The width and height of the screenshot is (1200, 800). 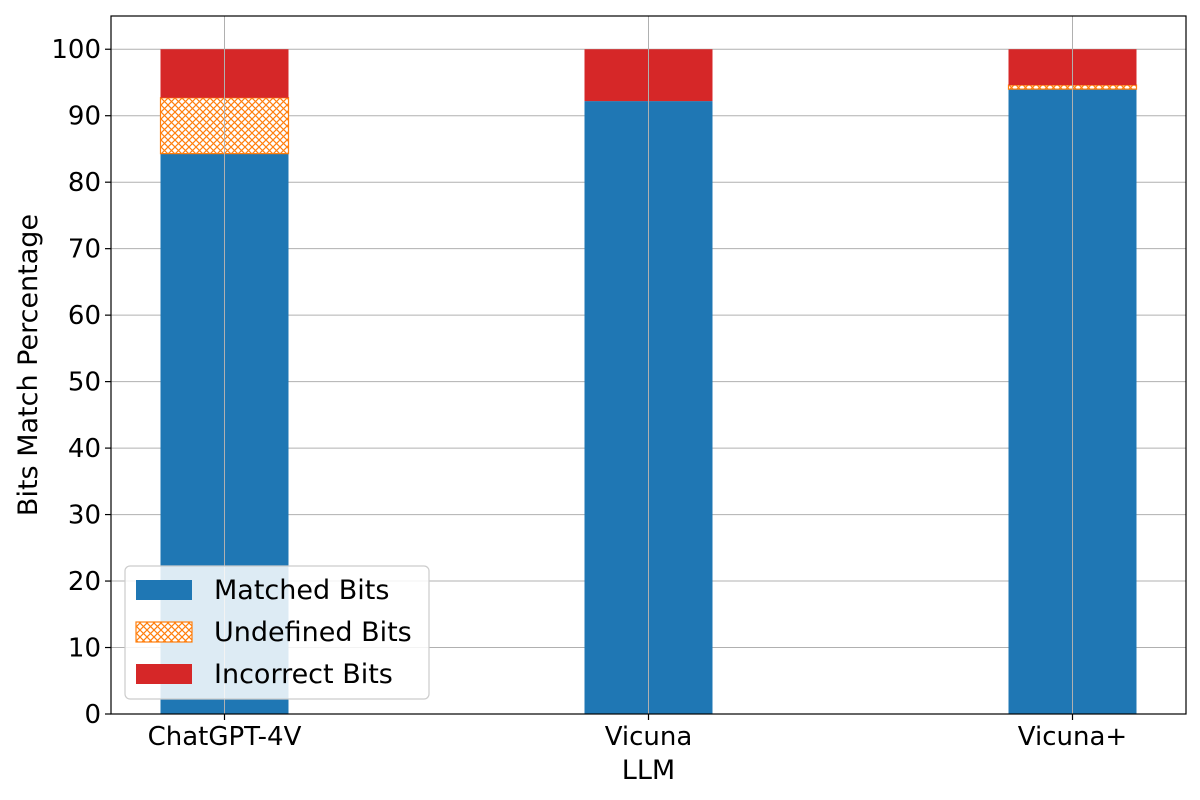 I want to click on legend-box, so click(x=277, y=632).